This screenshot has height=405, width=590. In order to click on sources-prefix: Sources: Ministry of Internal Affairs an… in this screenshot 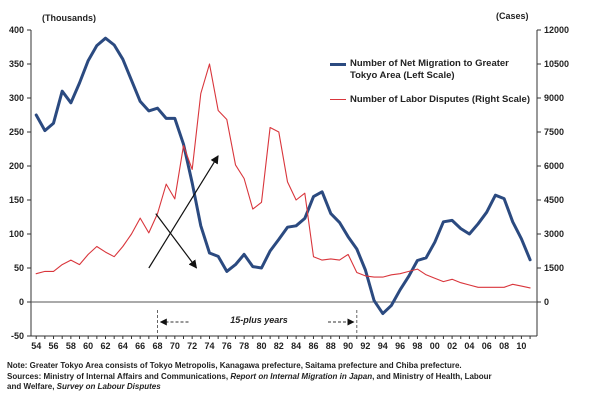, I will do `click(118, 376)`.